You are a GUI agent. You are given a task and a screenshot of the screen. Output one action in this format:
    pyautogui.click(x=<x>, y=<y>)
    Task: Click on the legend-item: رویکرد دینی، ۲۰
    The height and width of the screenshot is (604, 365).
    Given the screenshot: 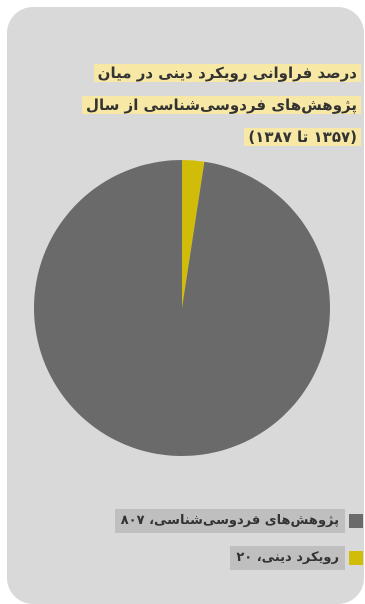 What is the action you would take?
    pyautogui.click(x=193, y=558)
    